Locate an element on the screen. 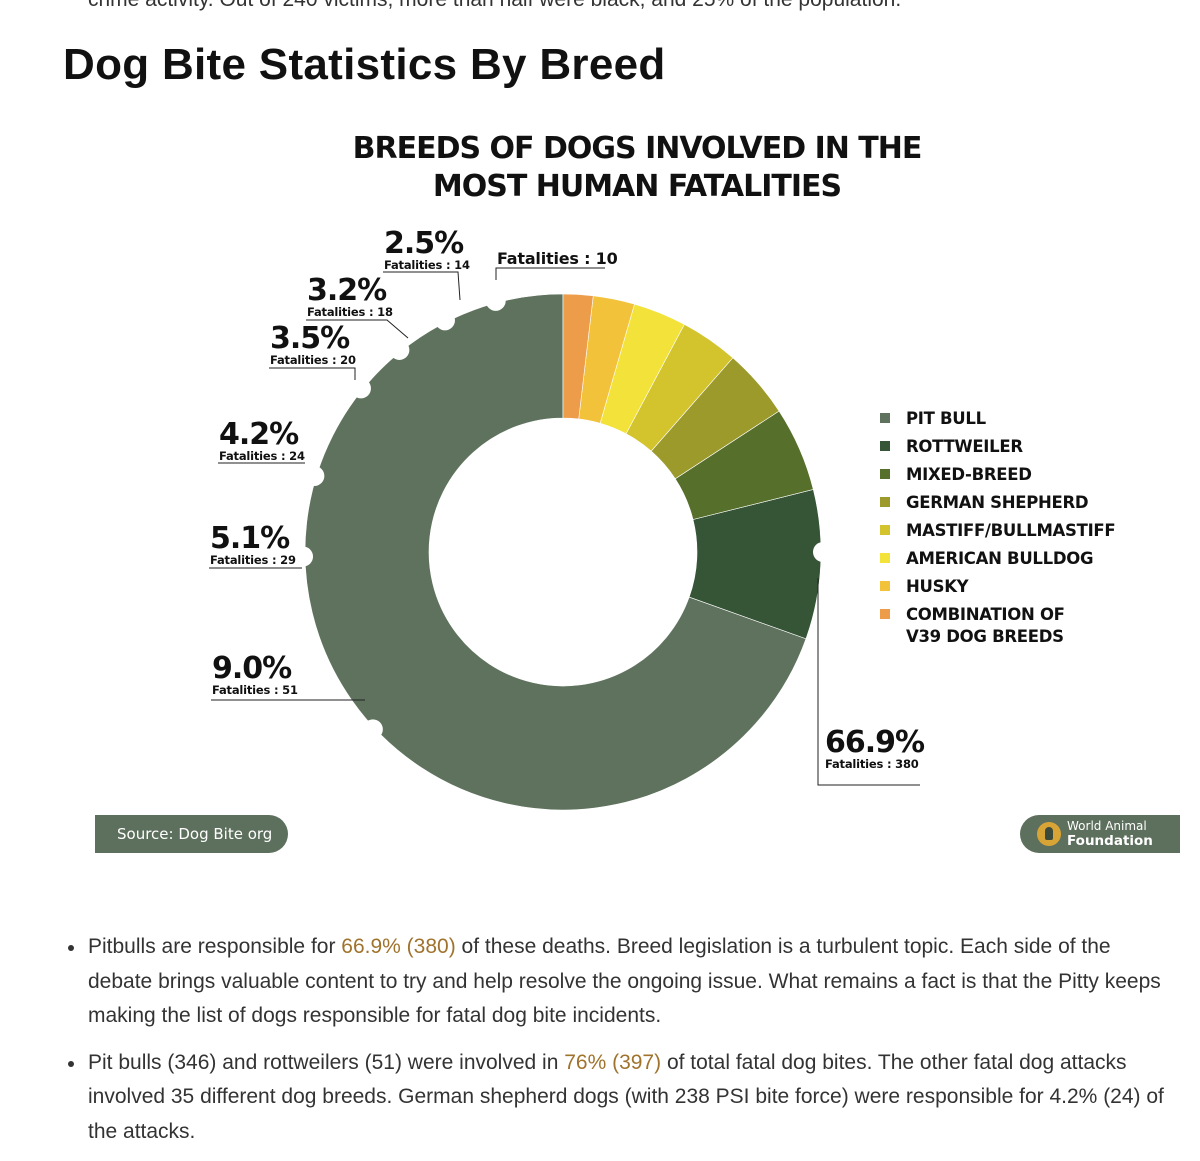 The image size is (1200, 1161). slice-fatalities-label: Fatalities : 24 is located at coordinates (262, 456).